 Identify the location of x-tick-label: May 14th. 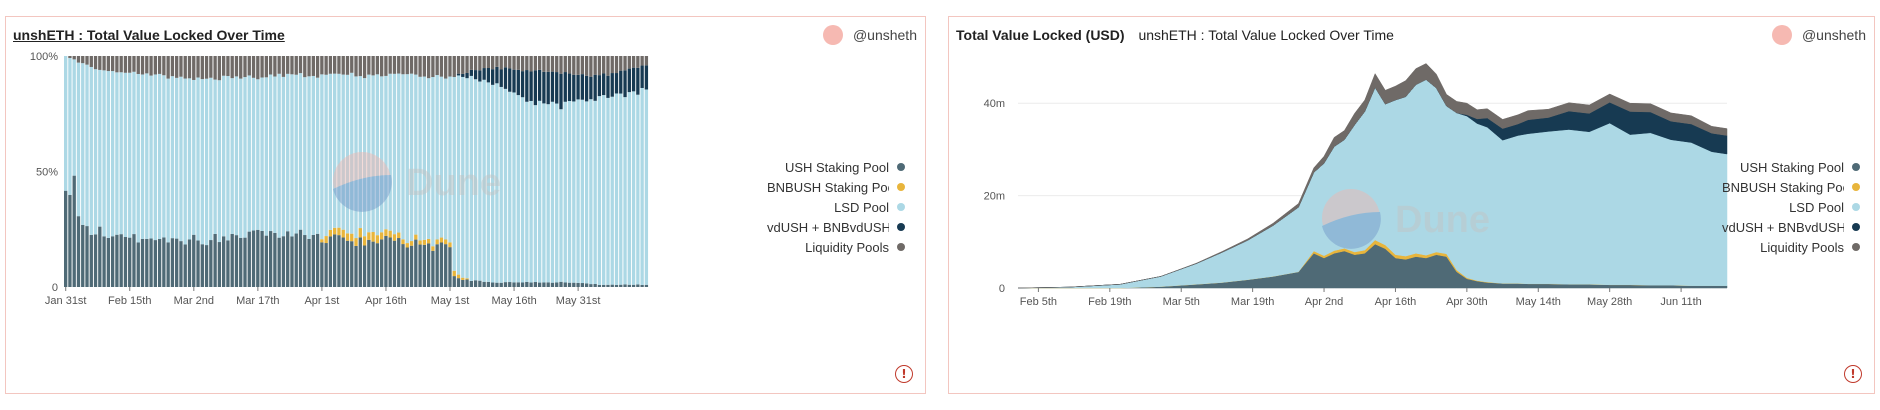
(1538, 302).